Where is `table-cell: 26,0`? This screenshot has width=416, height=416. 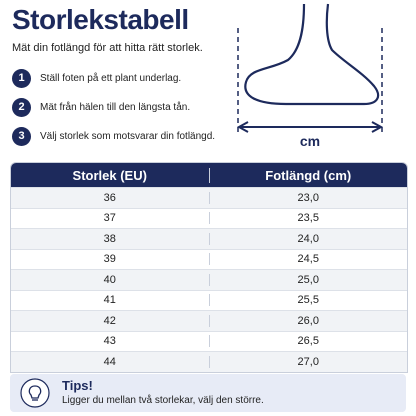 table-cell: 26,0 is located at coordinates (308, 320).